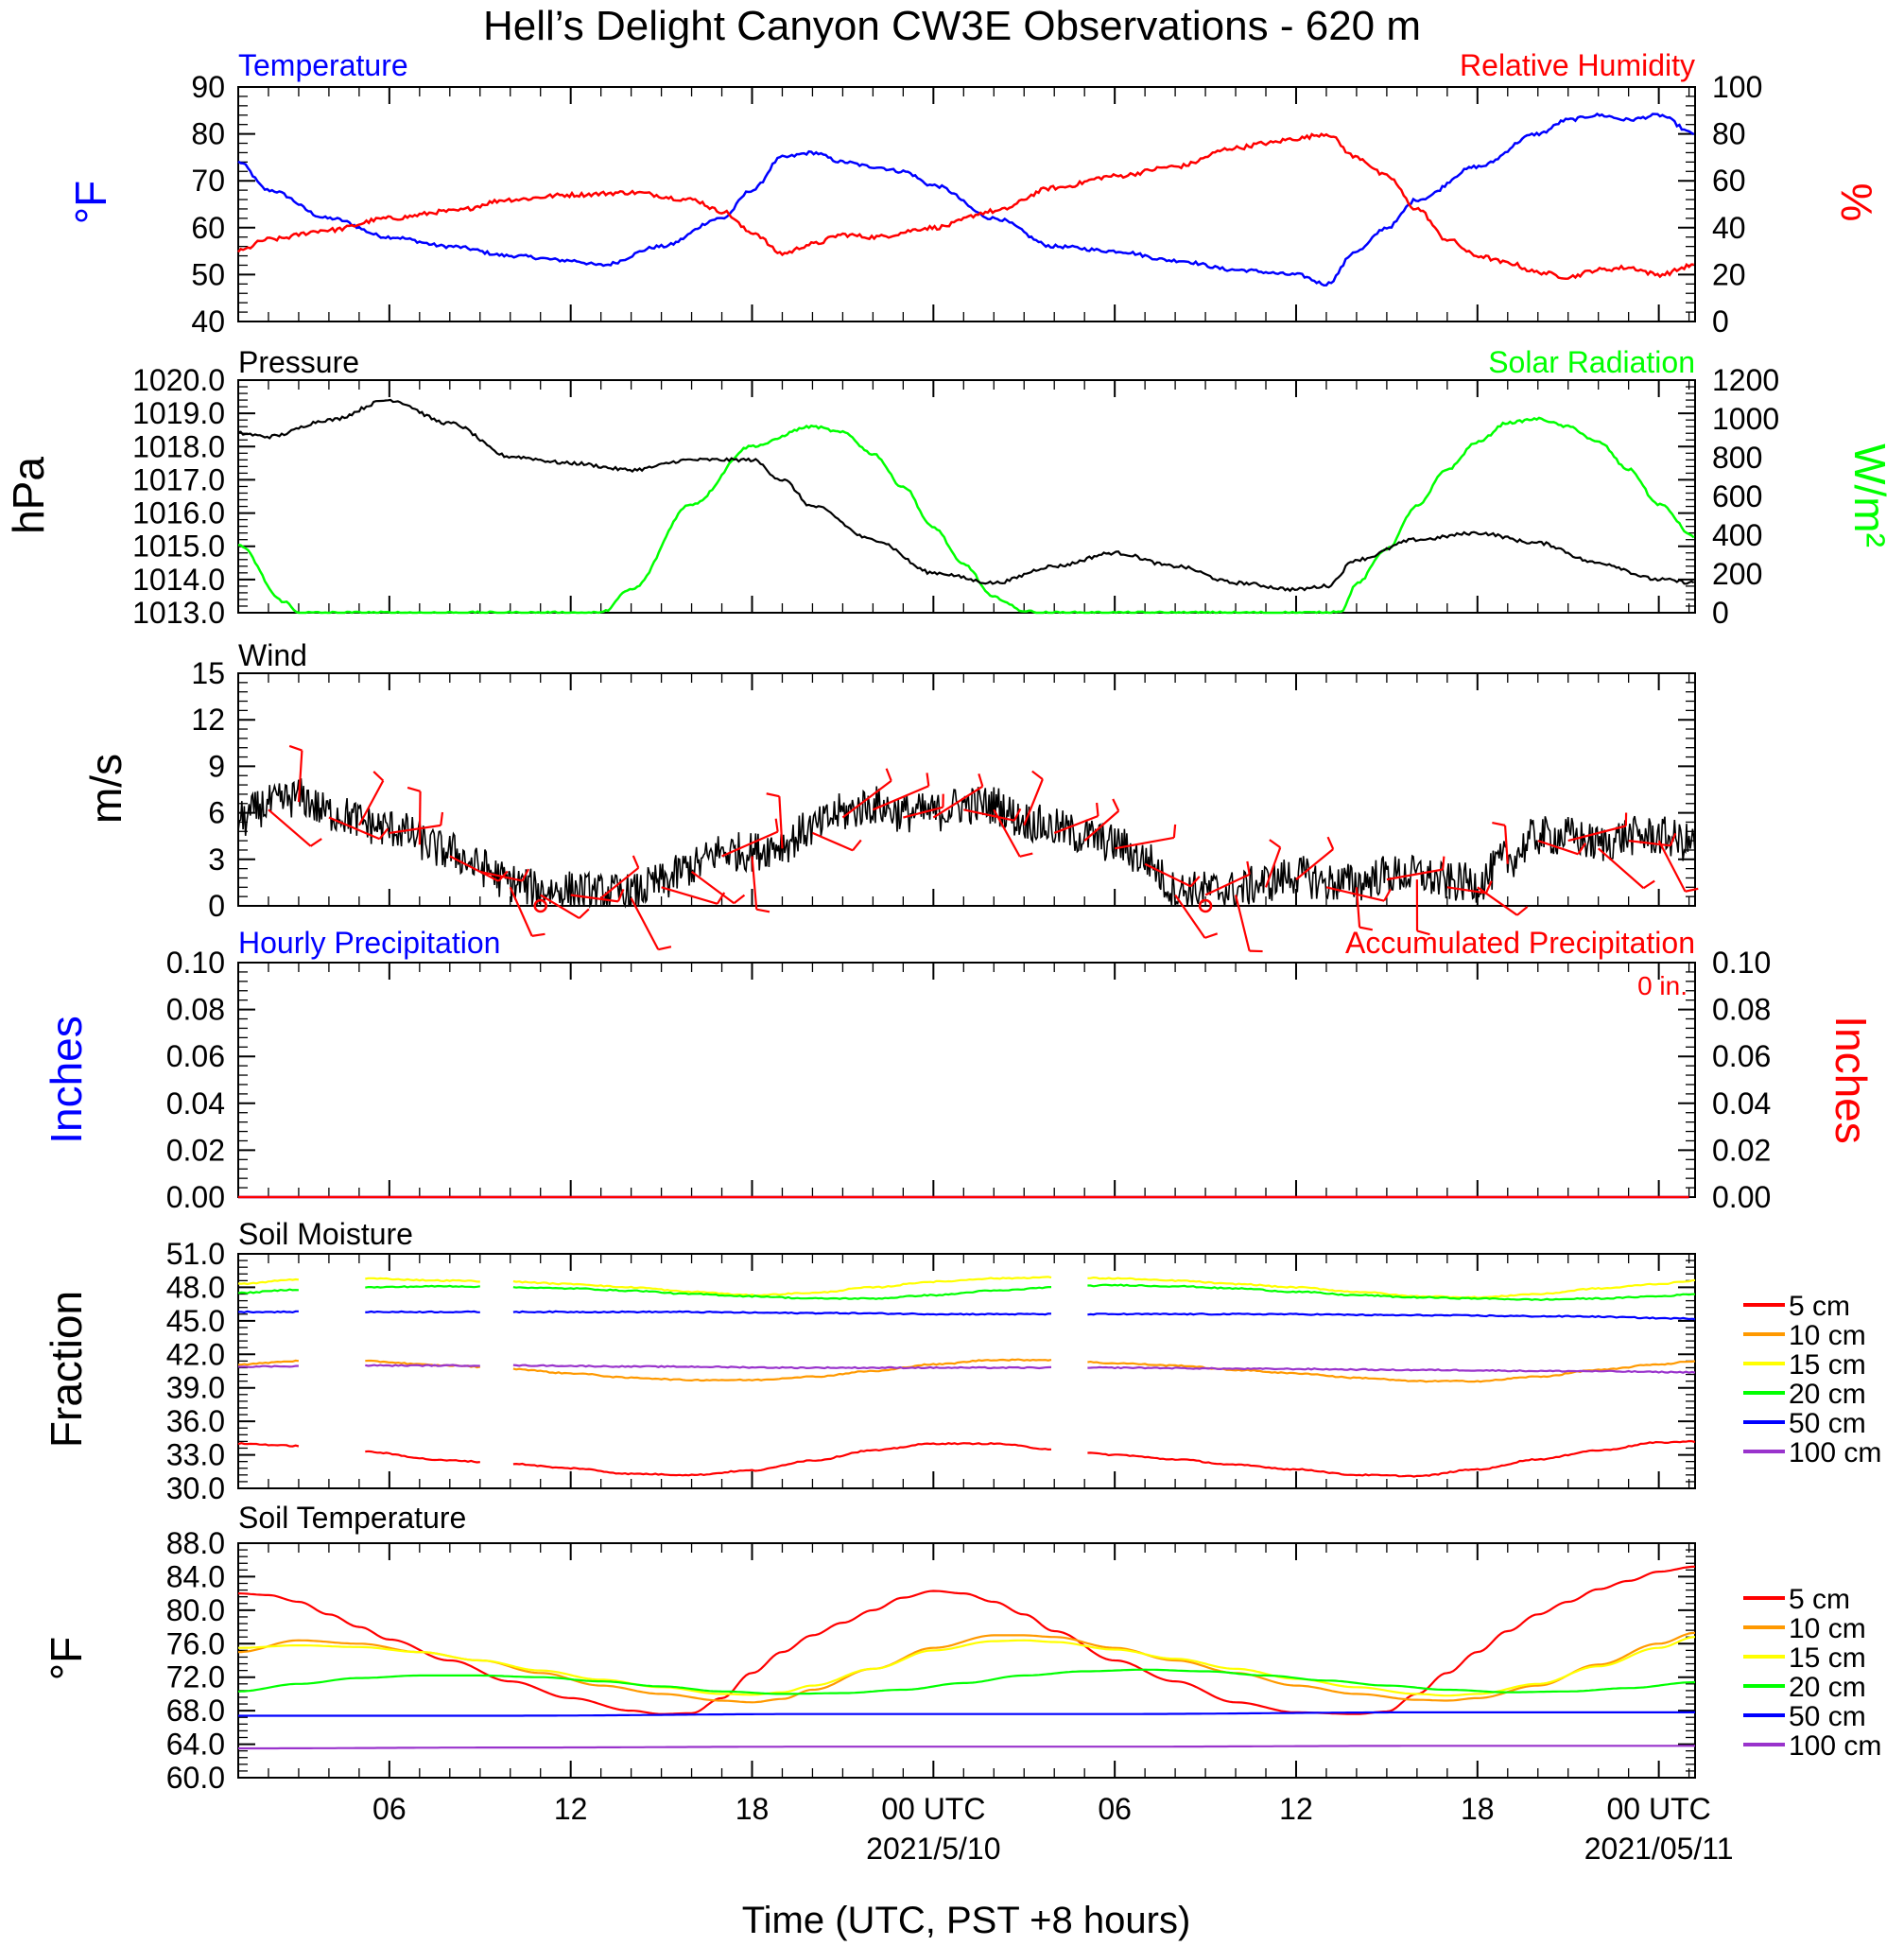 The width and height of the screenshot is (1904, 1946). What do you see at coordinates (1737, 574) in the screenshot?
I see `tick-label: 200` at bounding box center [1737, 574].